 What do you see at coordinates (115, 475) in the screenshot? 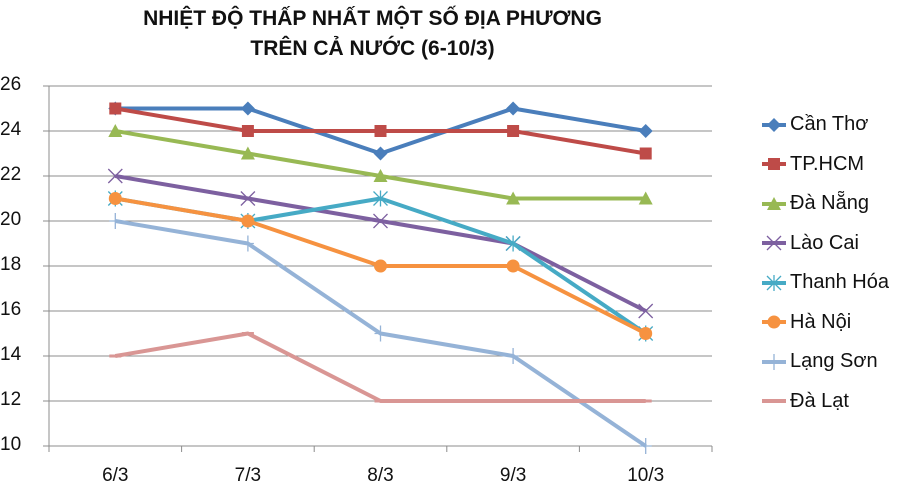
I see `x-tick-label: 6/3` at bounding box center [115, 475].